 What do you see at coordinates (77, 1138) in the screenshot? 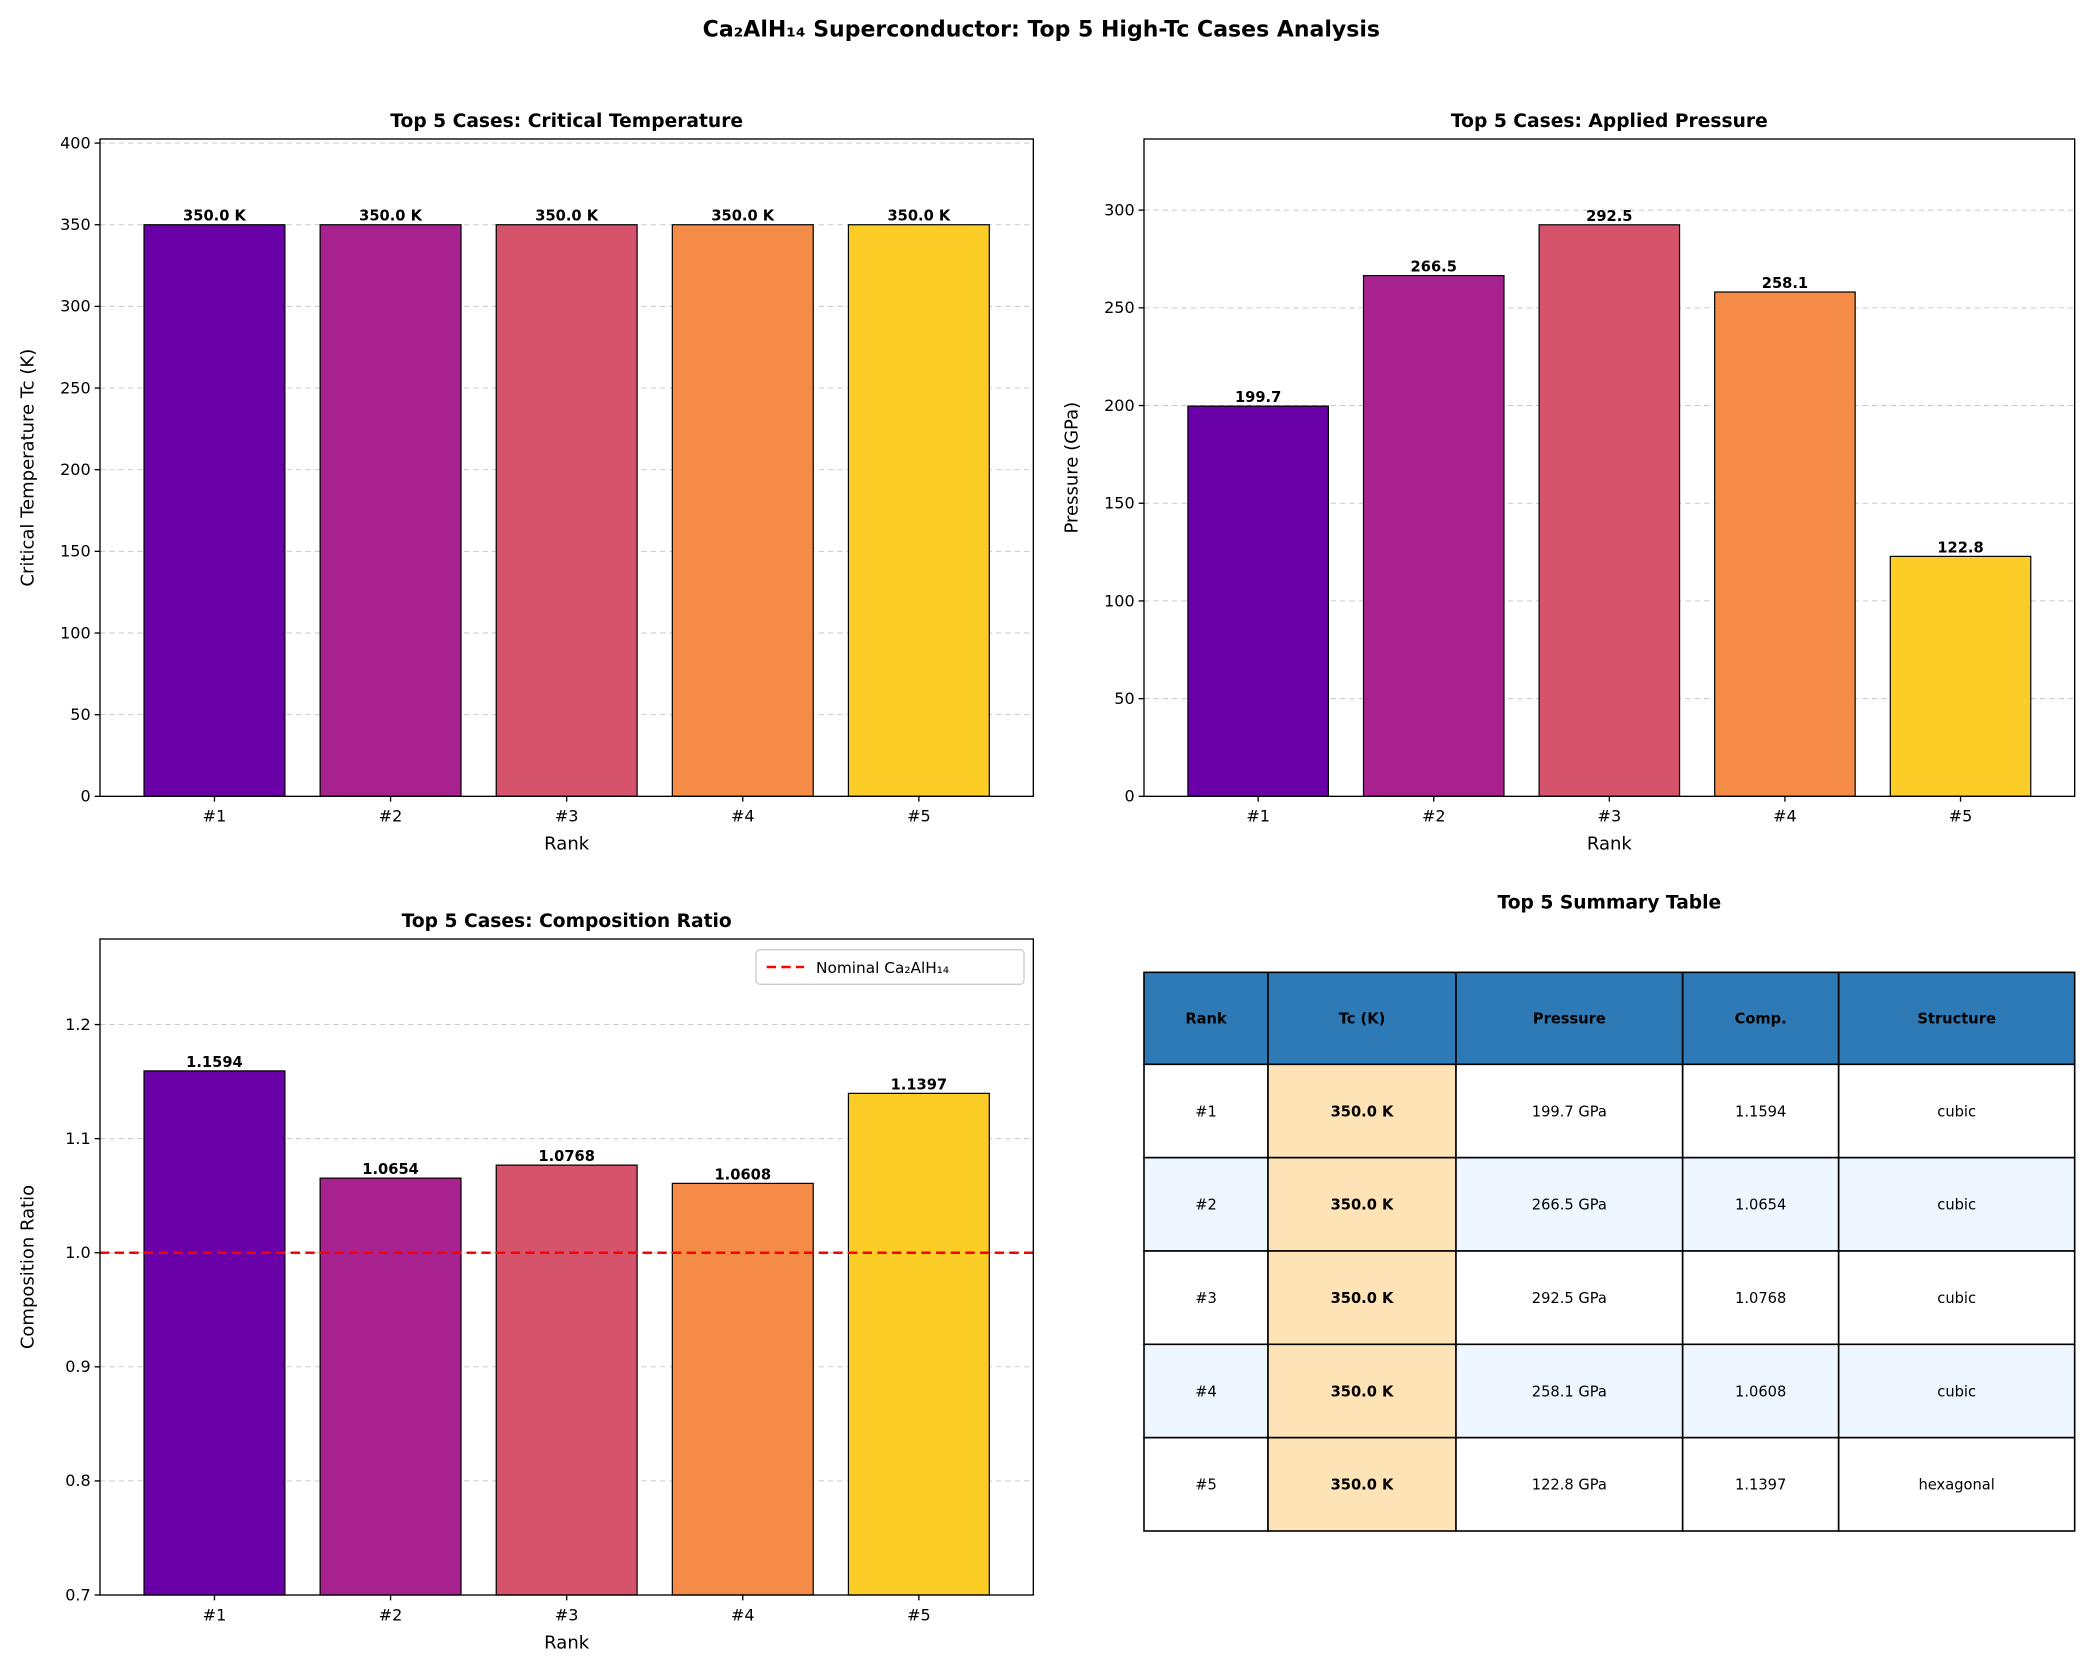
I see `y-tick-label: 1.1` at bounding box center [77, 1138].